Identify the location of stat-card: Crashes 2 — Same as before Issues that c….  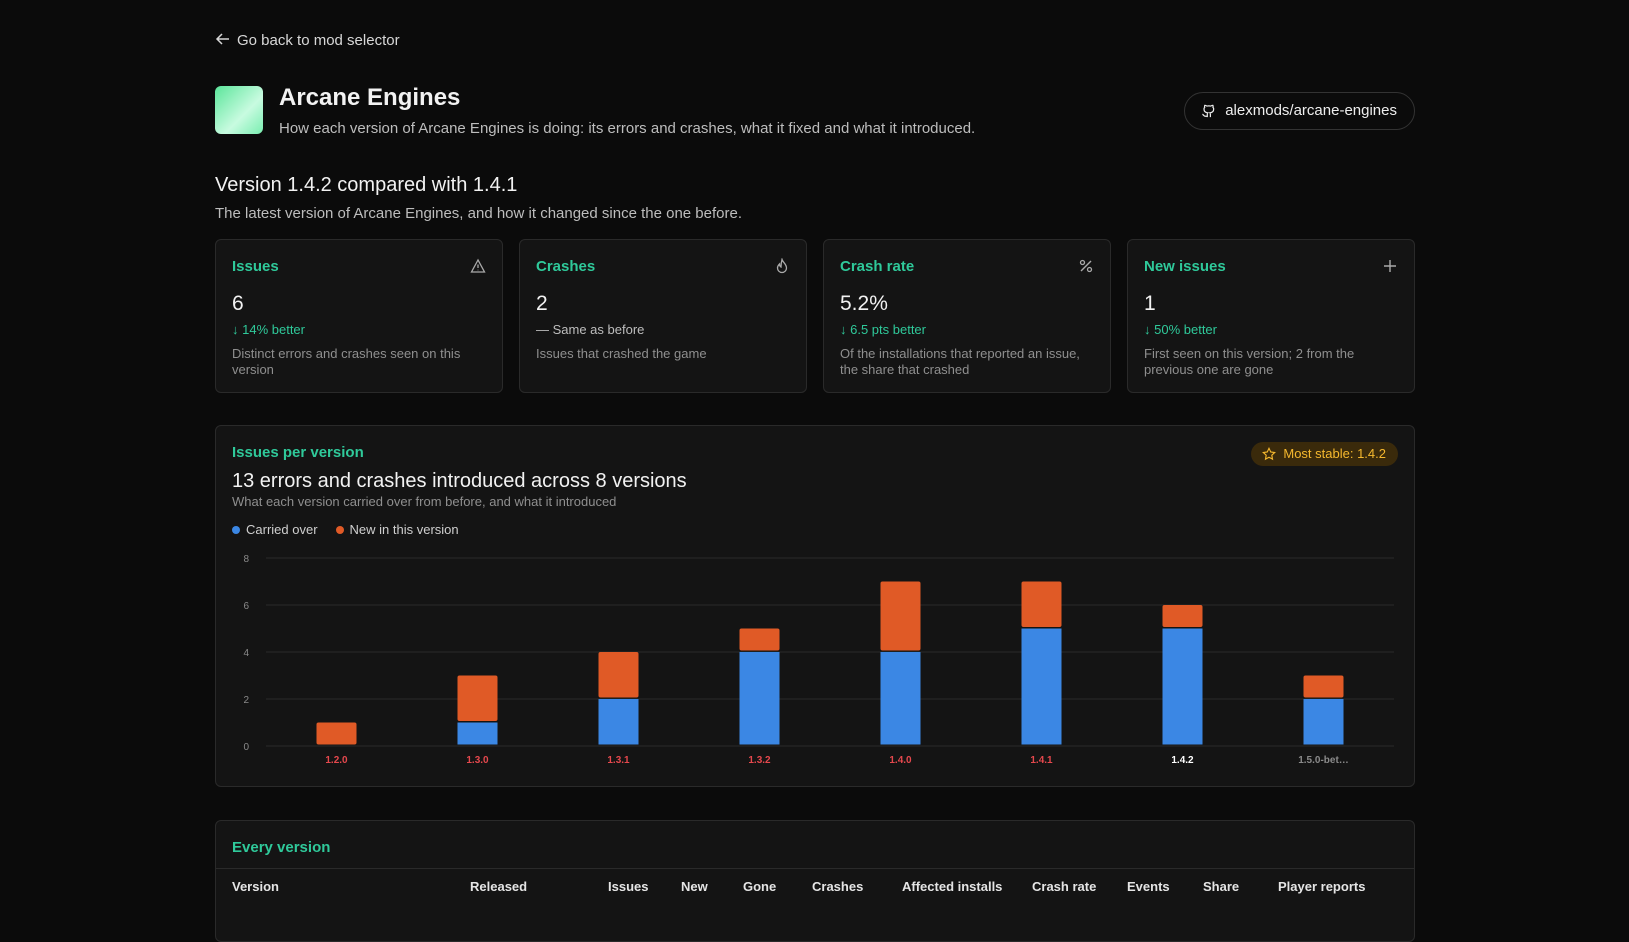
(663, 316).